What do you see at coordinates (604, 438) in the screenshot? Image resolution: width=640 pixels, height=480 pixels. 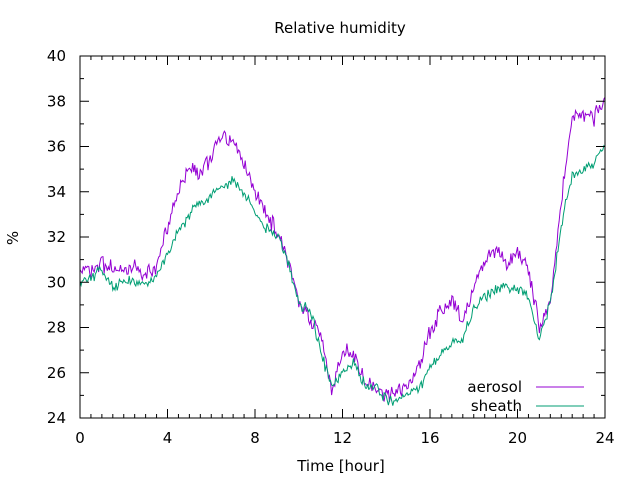 I see `x-tick-label: 24` at bounding box center [604, 438].